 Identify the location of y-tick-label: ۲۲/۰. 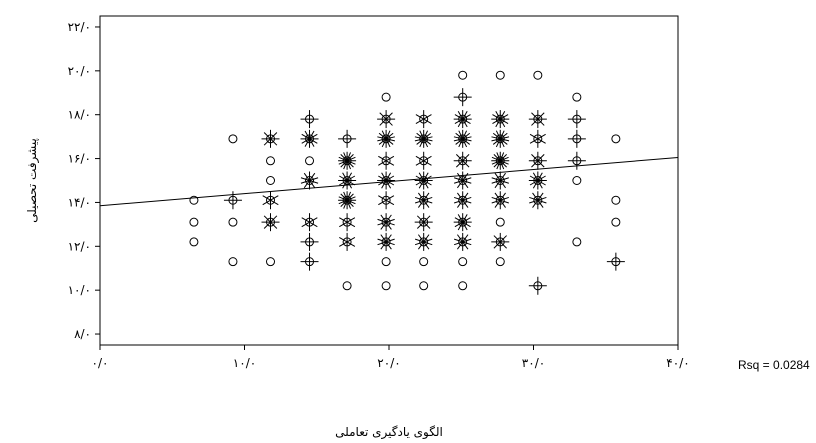
(79, 27).